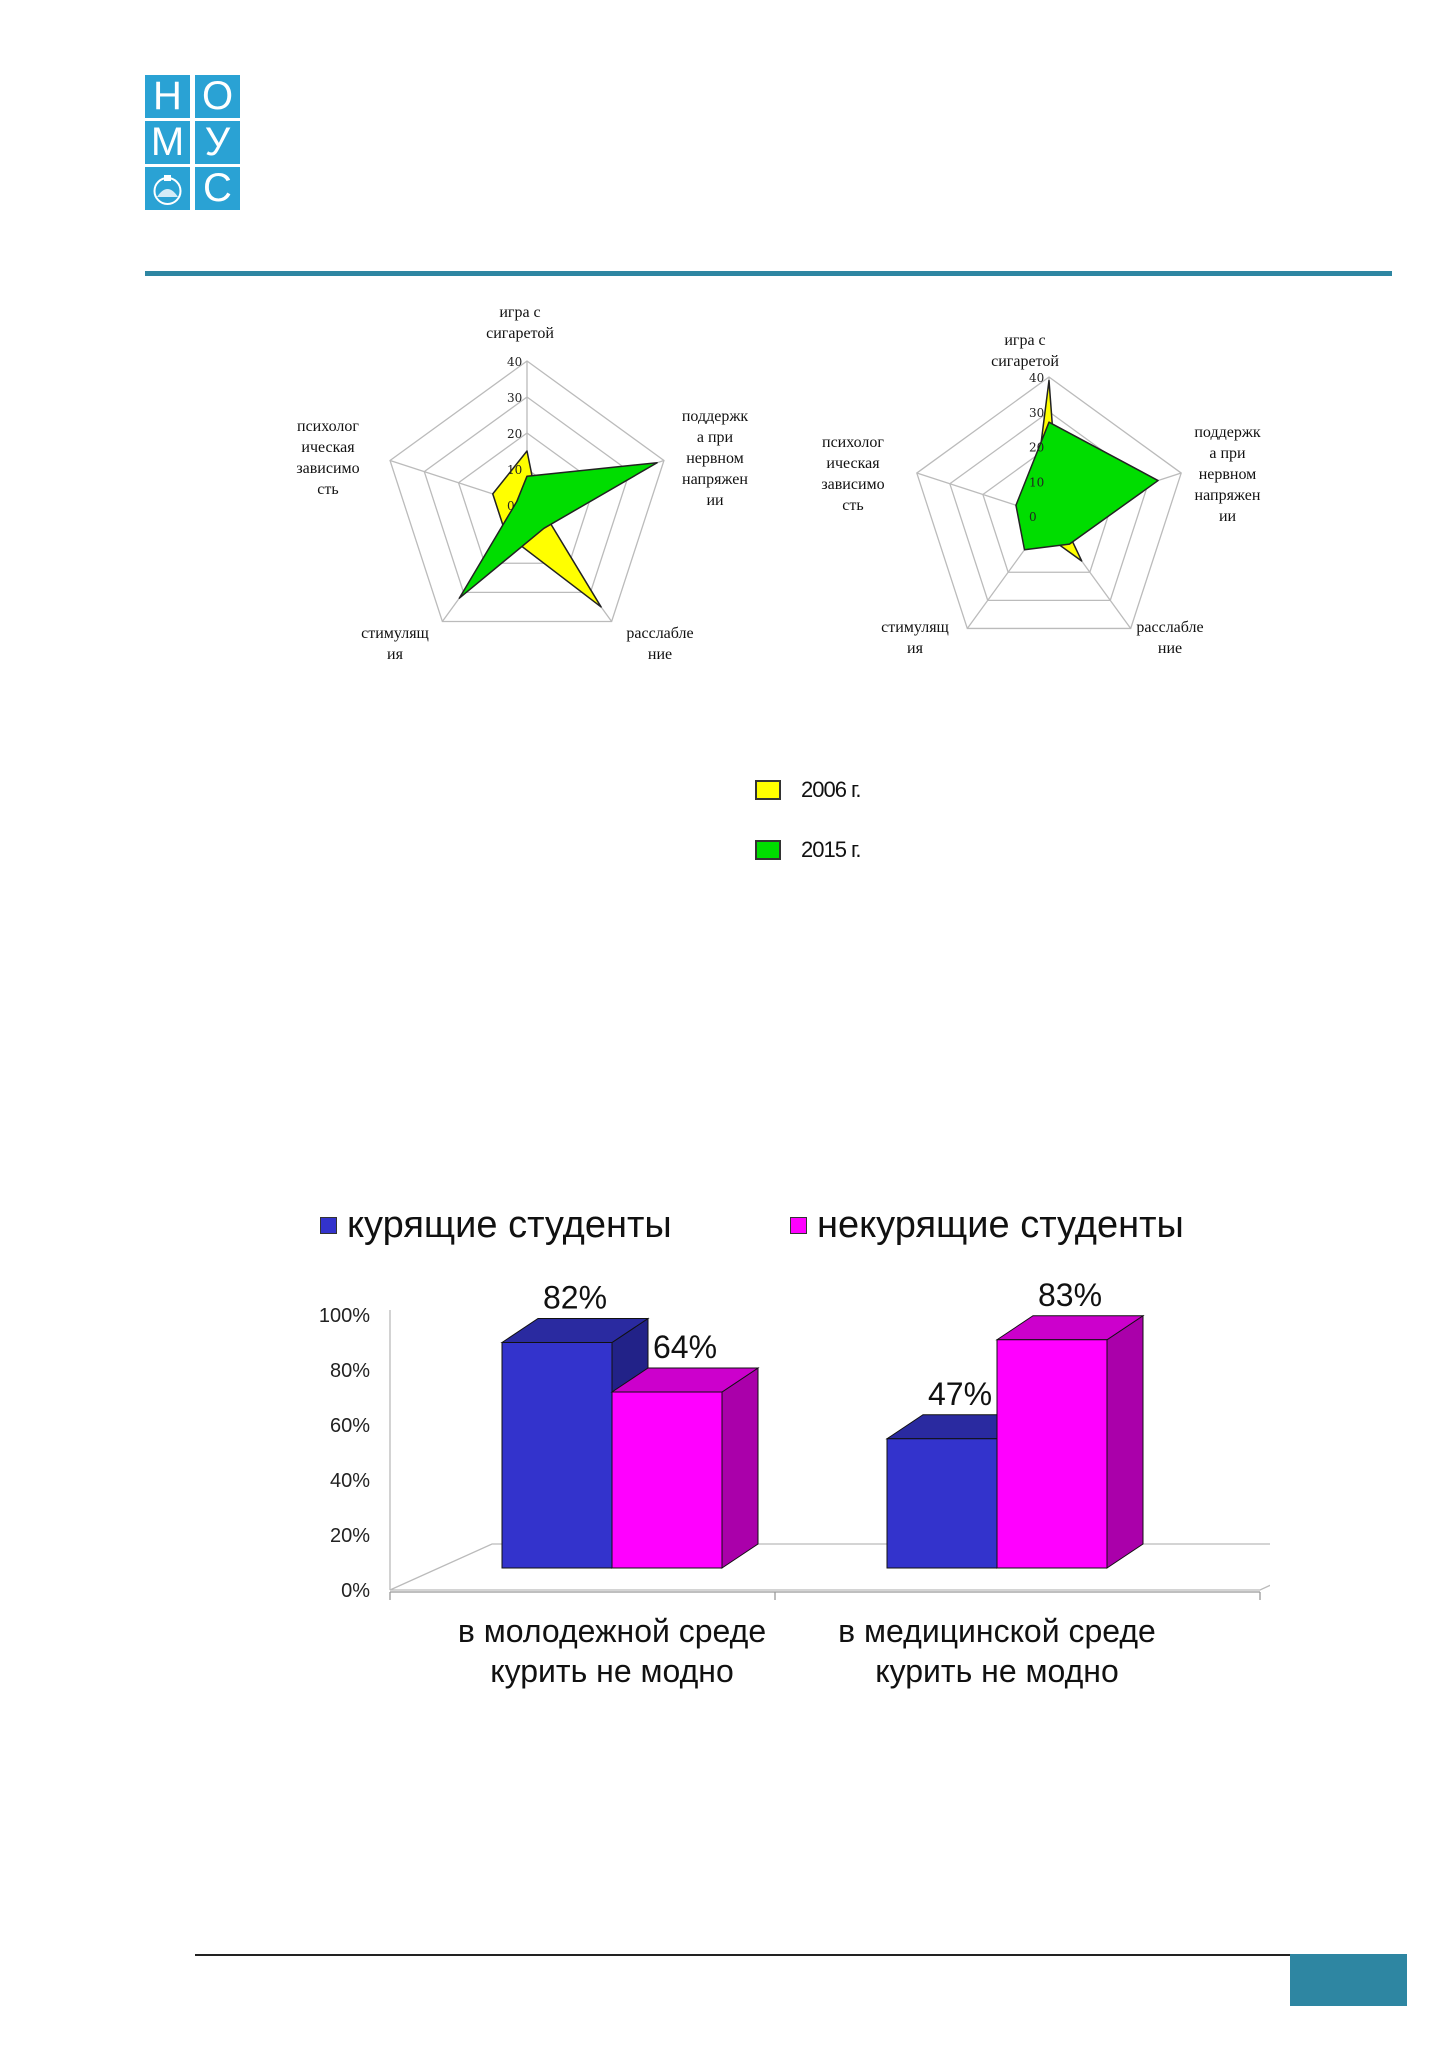 The height and width of the screenshot is (2050, 1449). Describe the element at coordinates (355, 1591) in the screenshot. I see `bar-chart-y-tick-label-0: 0%` at that location.